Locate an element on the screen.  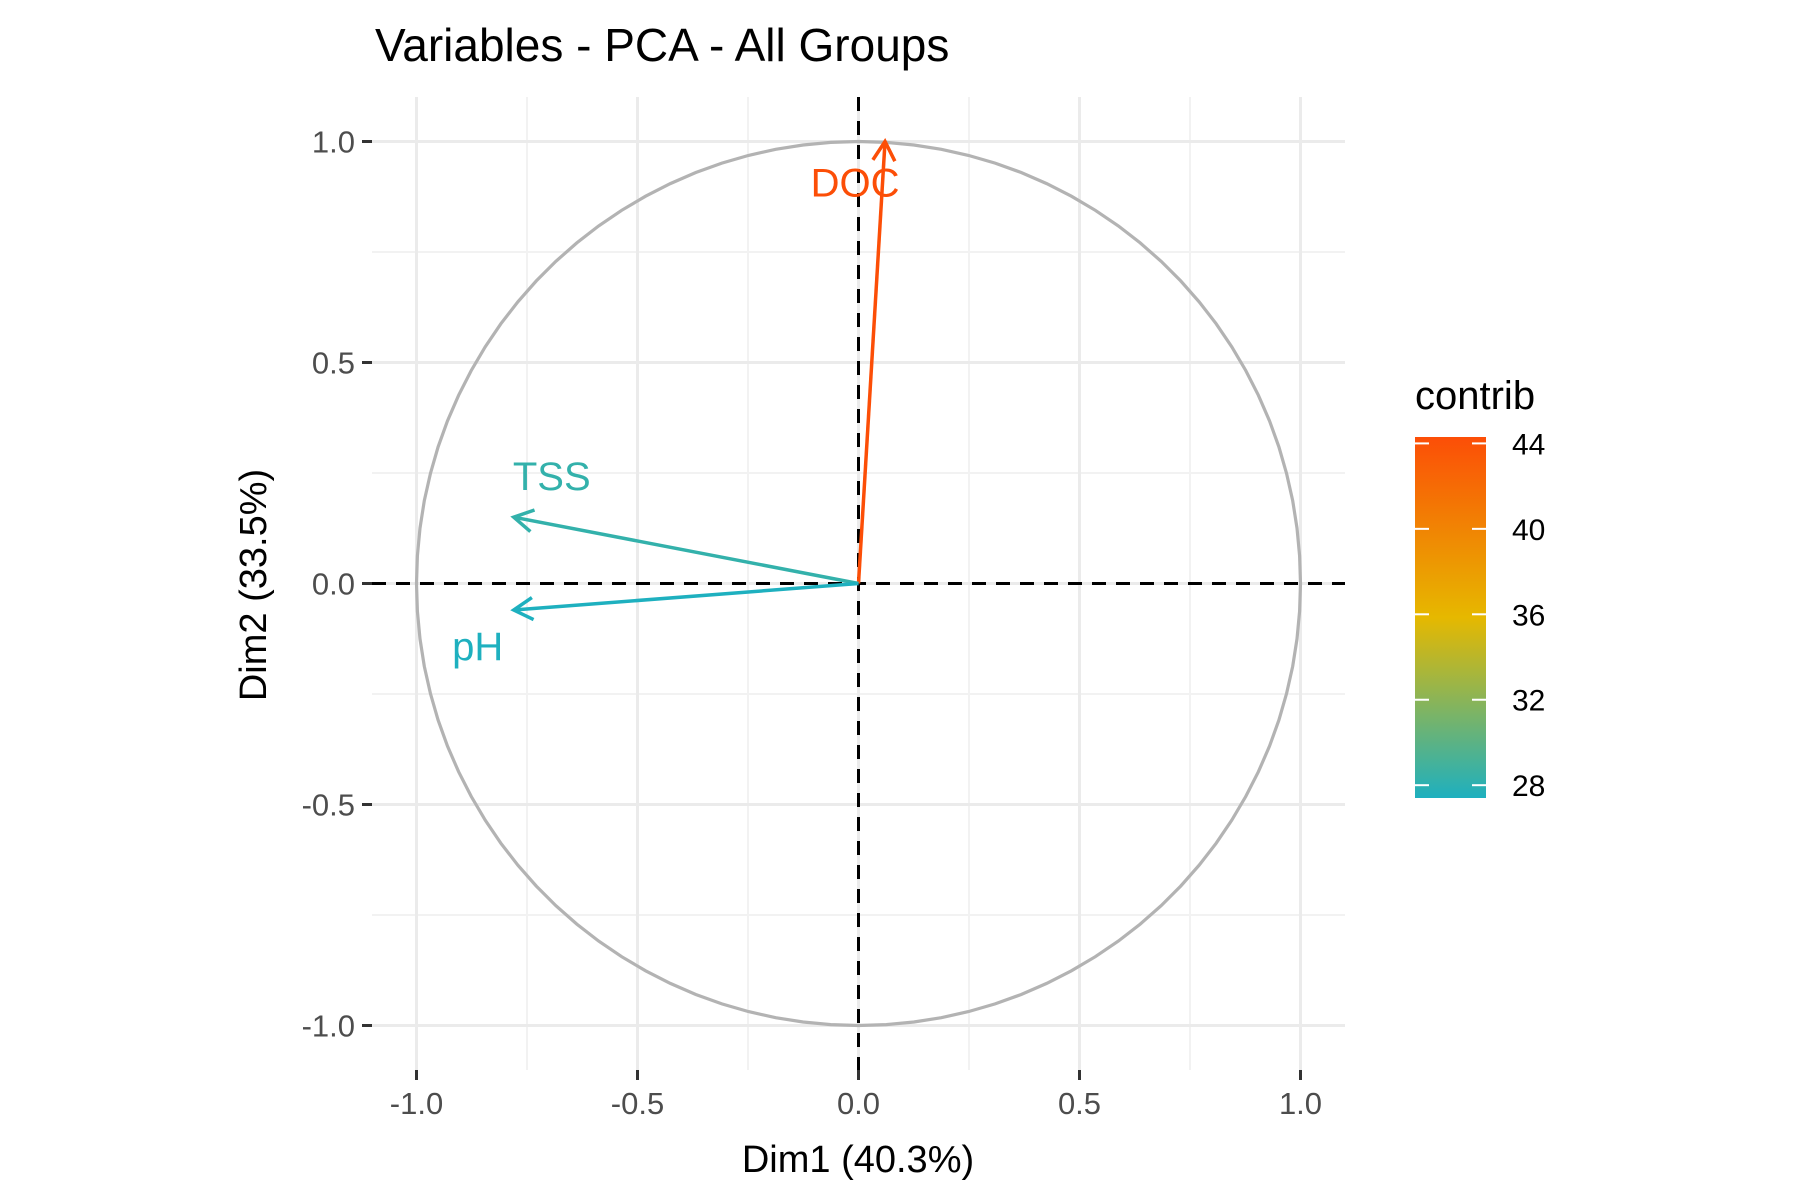
arrow-doc is located at coordinates (871, 362).